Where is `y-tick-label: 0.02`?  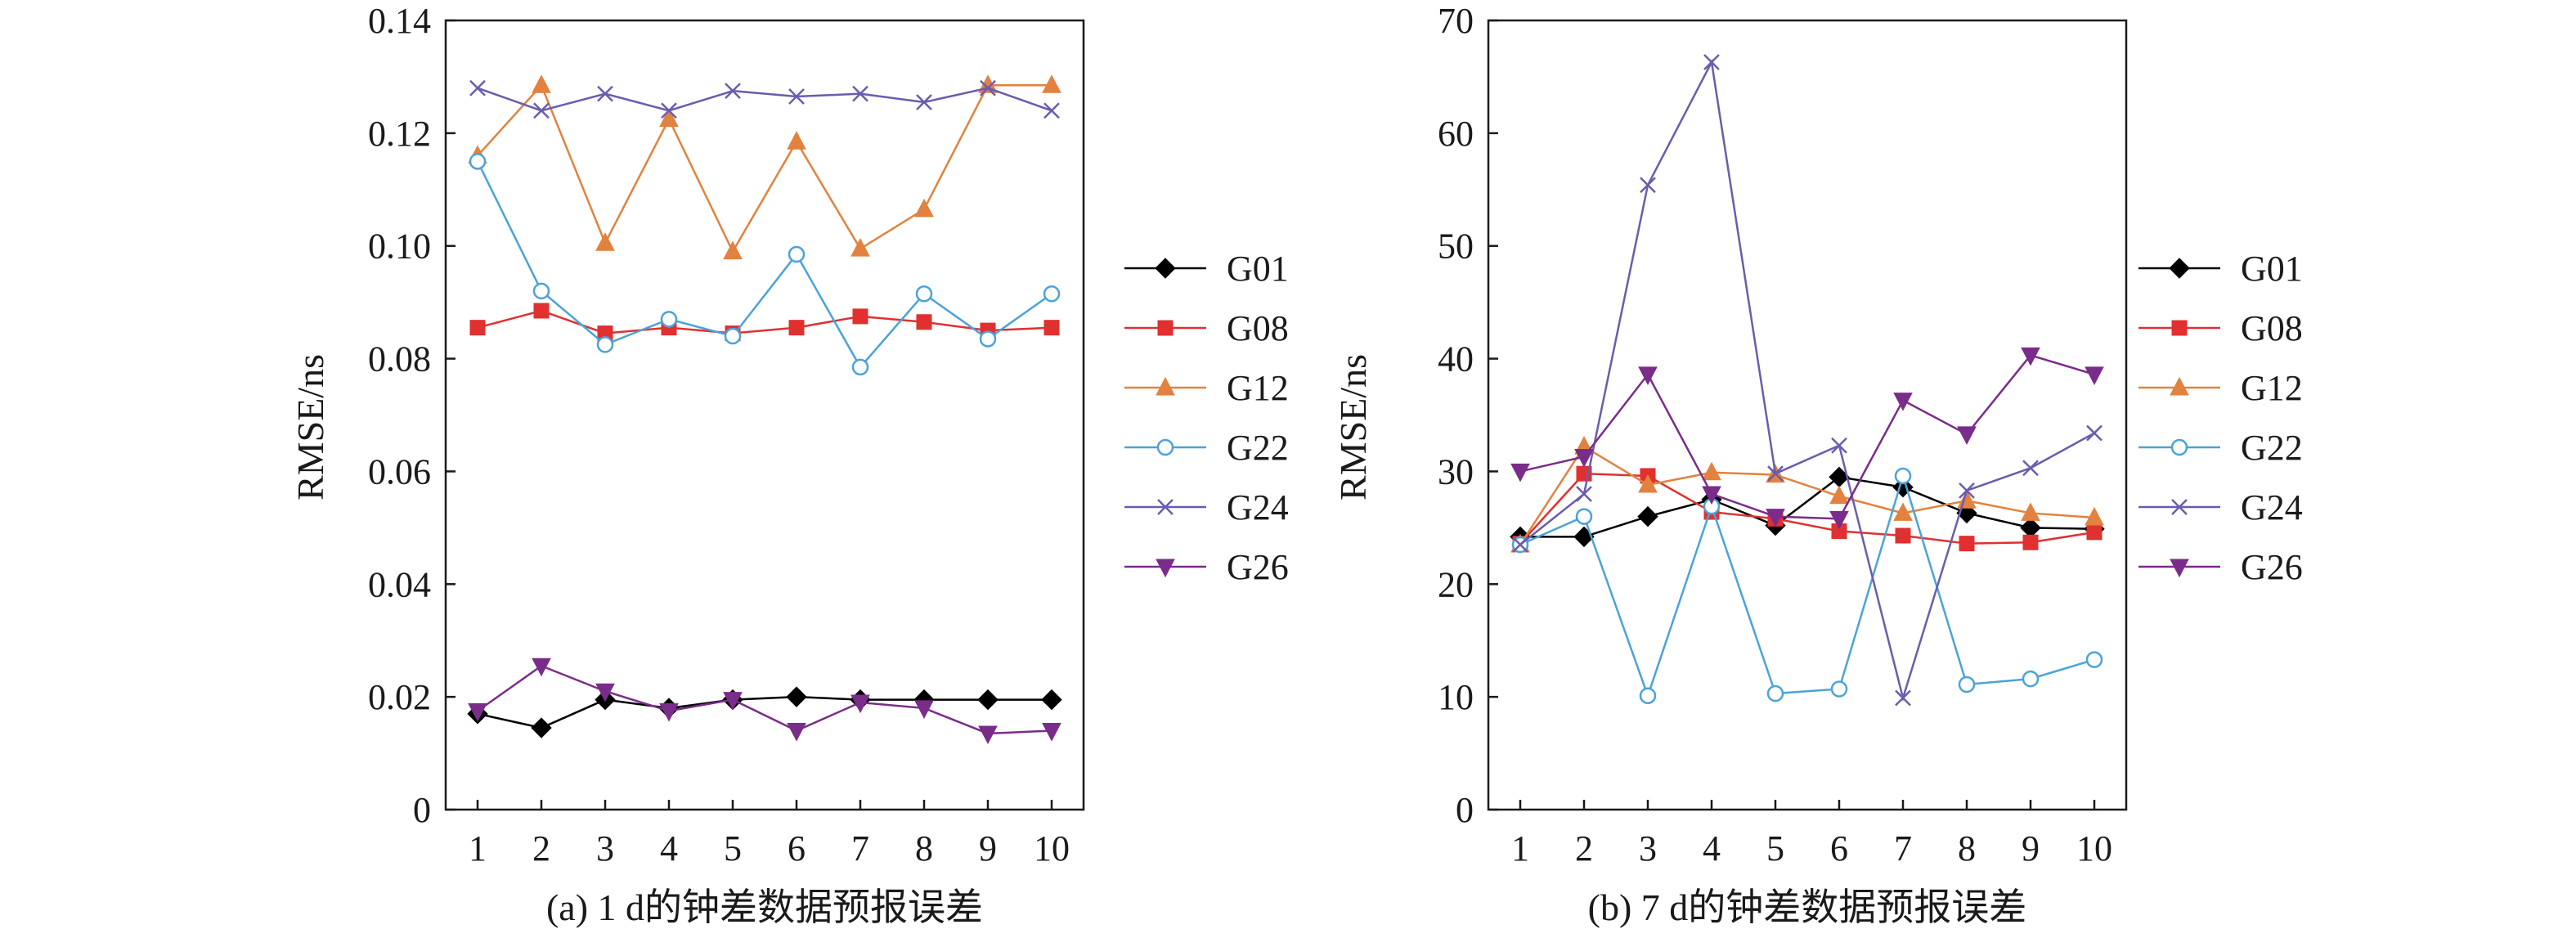
y-tick-label: 0.02 is located at coordinates (399, 697).